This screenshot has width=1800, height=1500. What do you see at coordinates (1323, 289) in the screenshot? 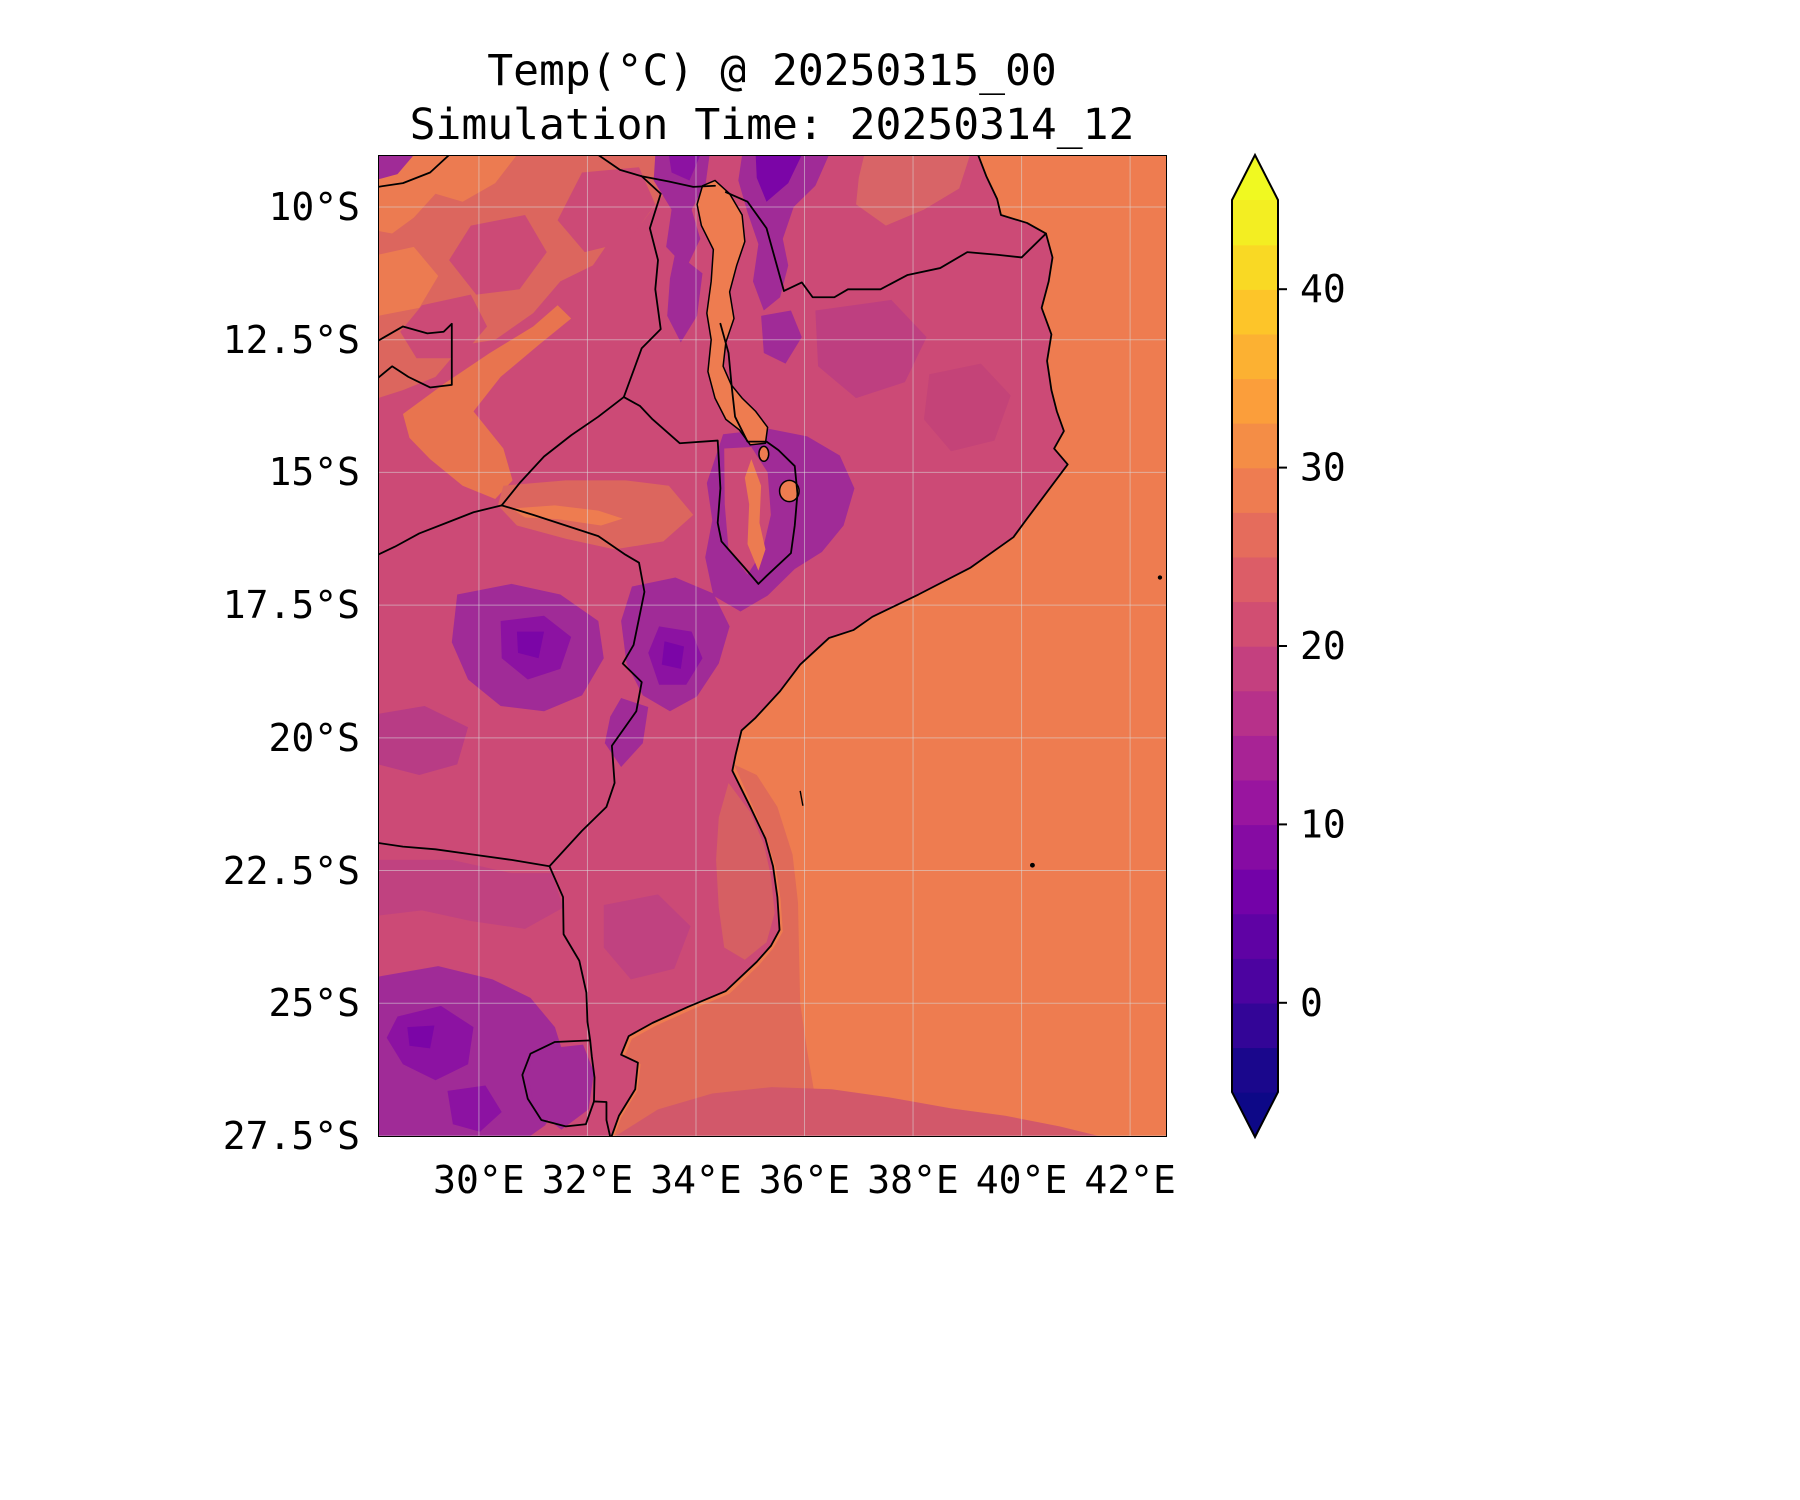
I see `colorbar-tick-label: 40` at bounding box center [1323, 289].